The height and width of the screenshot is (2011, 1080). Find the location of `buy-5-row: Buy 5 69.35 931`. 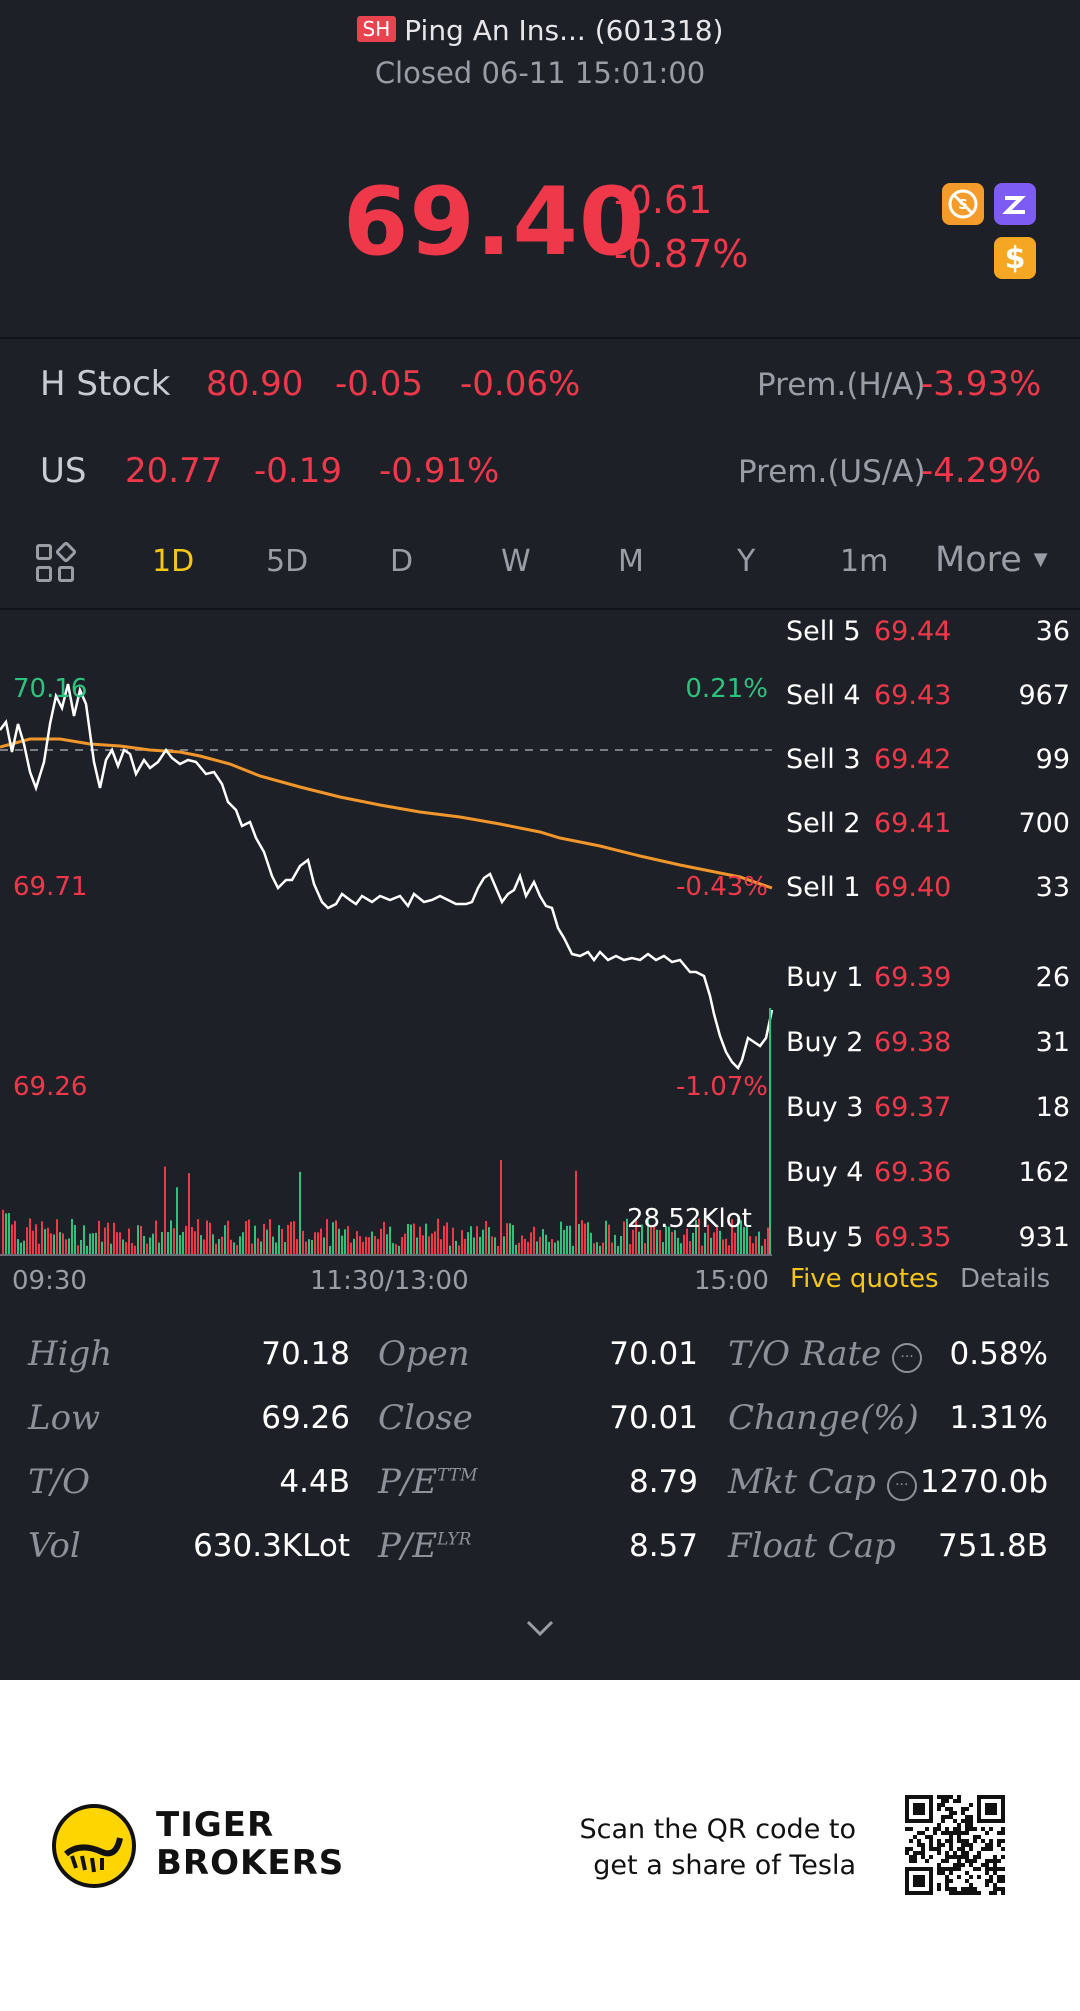

buy-5-row: Buy 5 69.35 931 is located at coordinates (930, 1242).